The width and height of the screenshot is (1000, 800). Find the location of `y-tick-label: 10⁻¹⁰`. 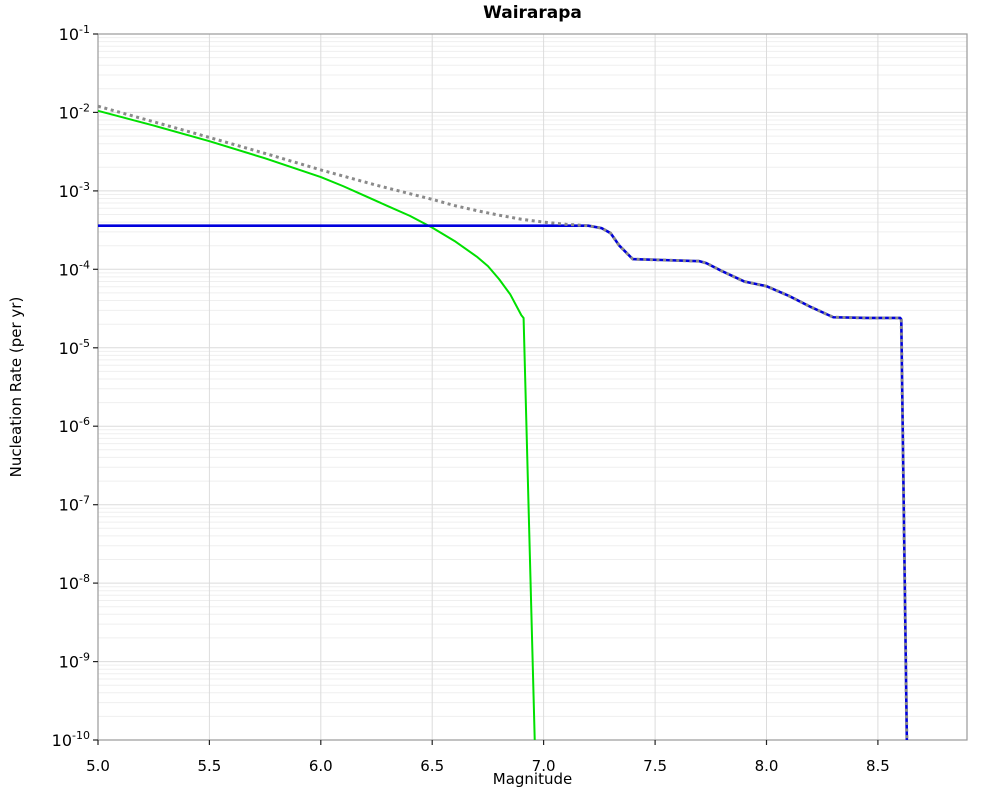

y-tick-label: 10⁻¹⁰ is located at coordinates (71, 739).